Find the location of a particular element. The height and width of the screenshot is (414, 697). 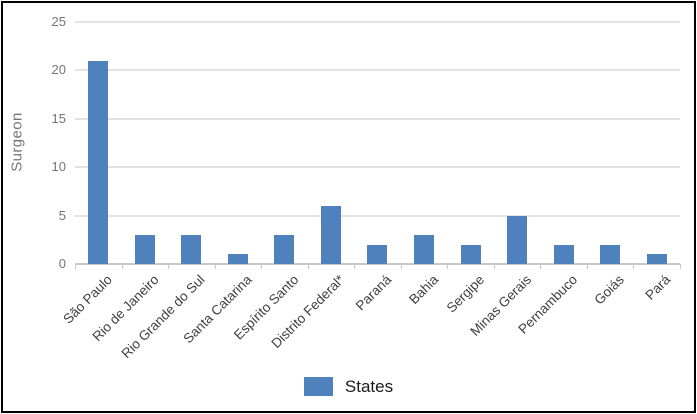

legend-label: States is located at coordinates (369, 386).